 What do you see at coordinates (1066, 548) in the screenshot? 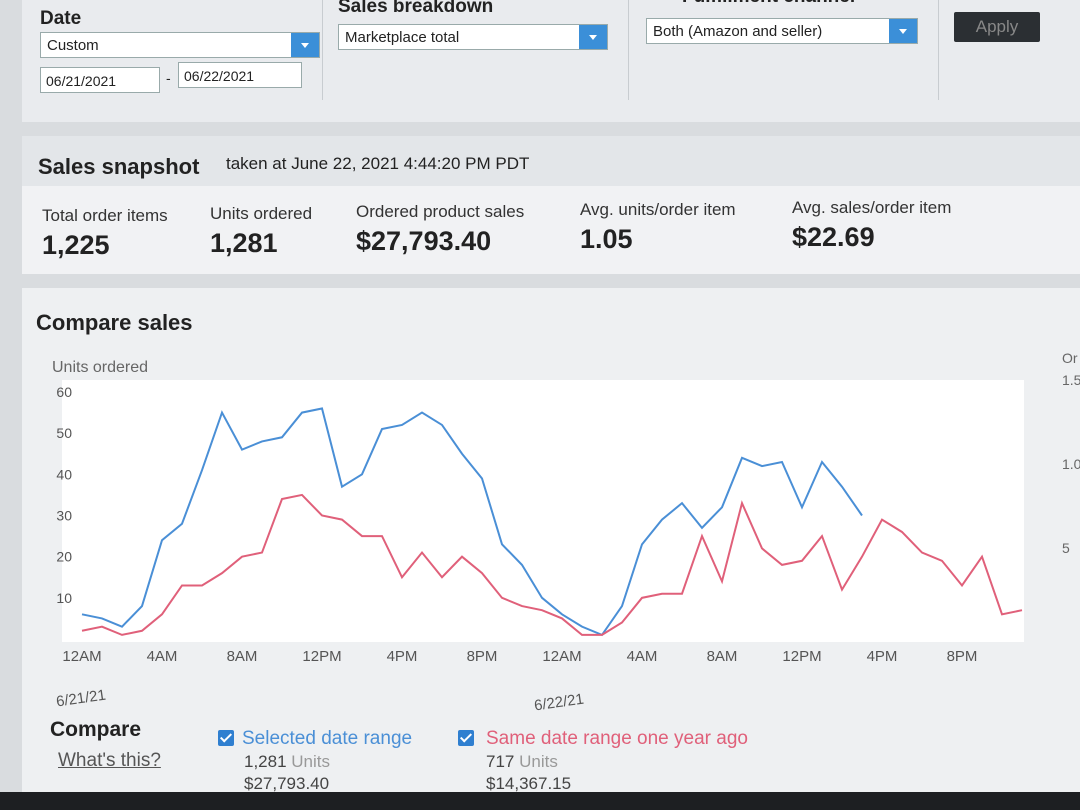
I see `right-axis-label: 5` at bounding box center [1066, 548].